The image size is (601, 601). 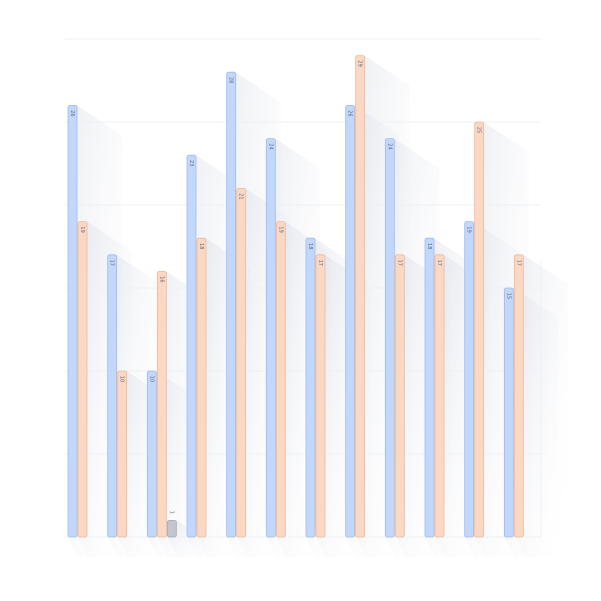 What do you see at coordinates (479, 130) in the screenshot?
I see `value-label: 25` at bounding box center [479, 130].